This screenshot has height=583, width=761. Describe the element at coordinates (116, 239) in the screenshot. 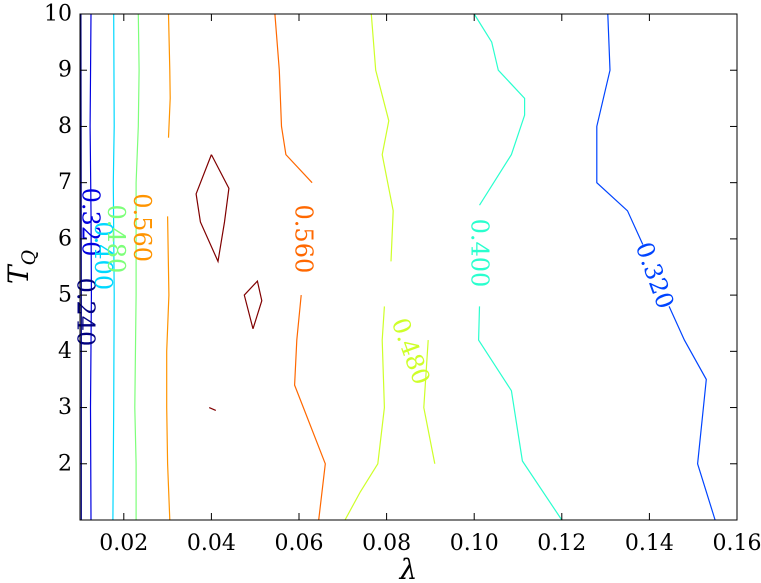

I see `contour-label-5-0: 0.480` at that location.